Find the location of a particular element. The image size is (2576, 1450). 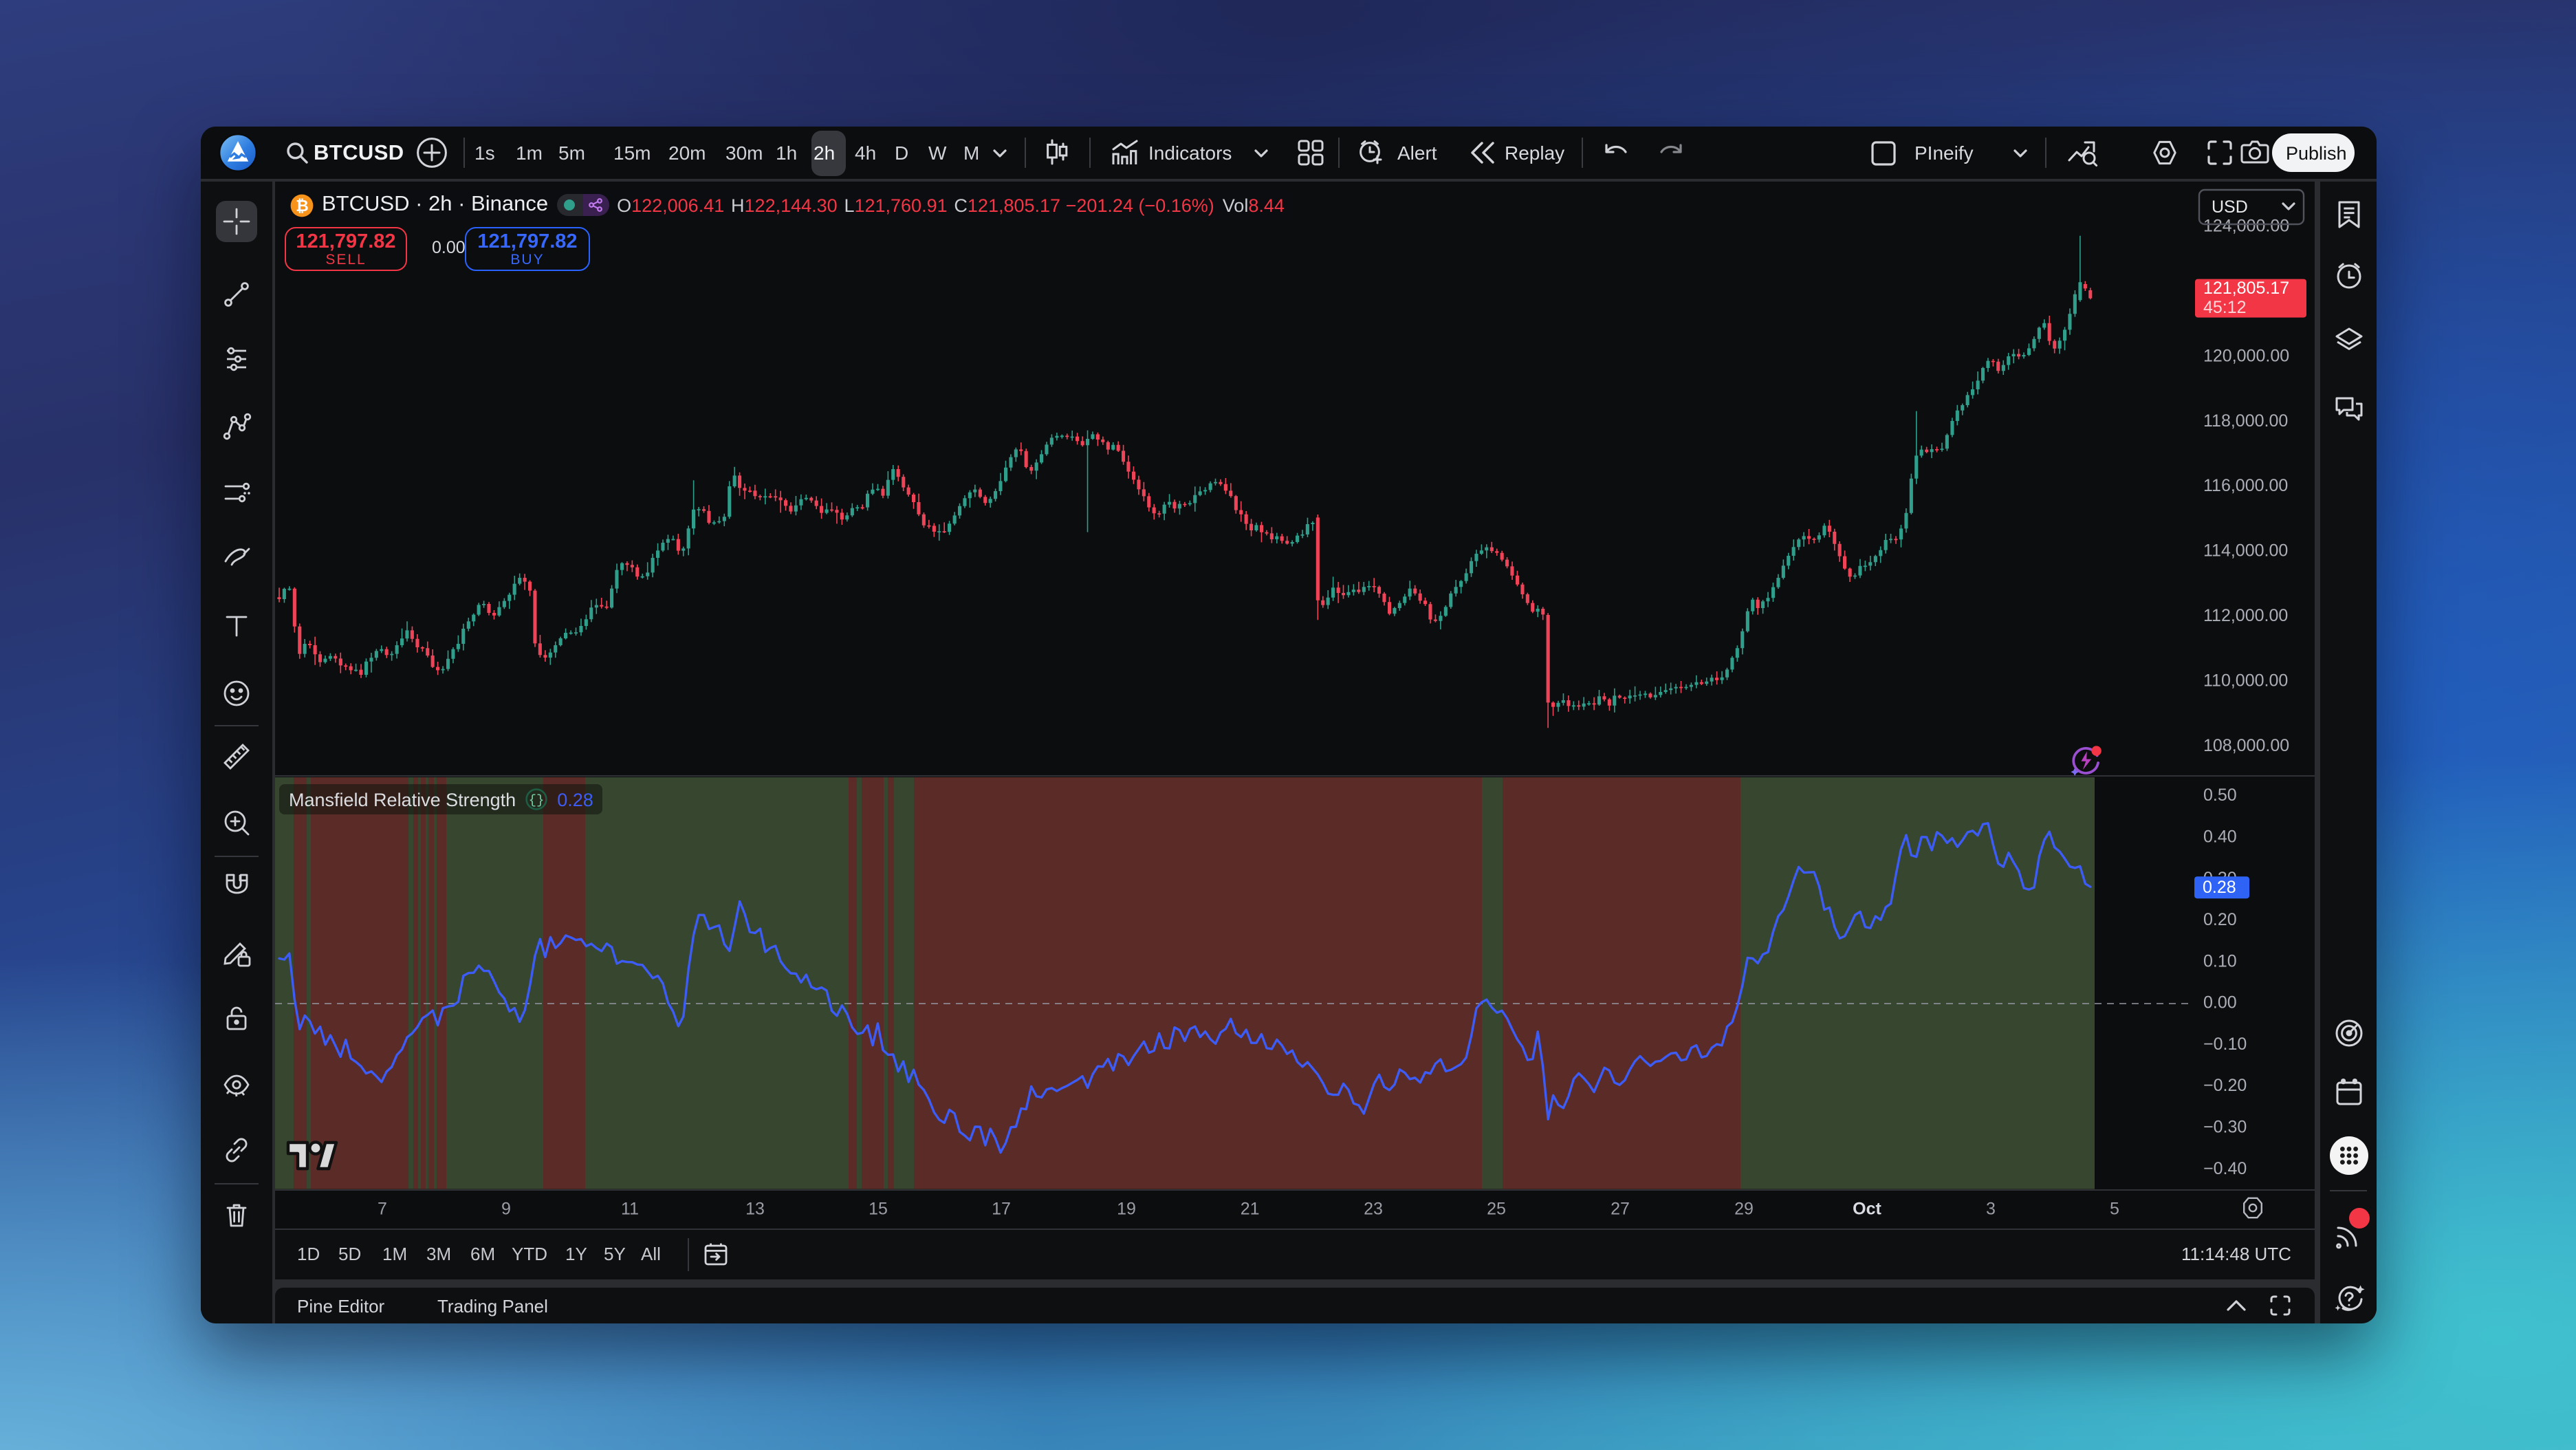

svg-text: 120,000.00 is located at coordinates (2246, 355).